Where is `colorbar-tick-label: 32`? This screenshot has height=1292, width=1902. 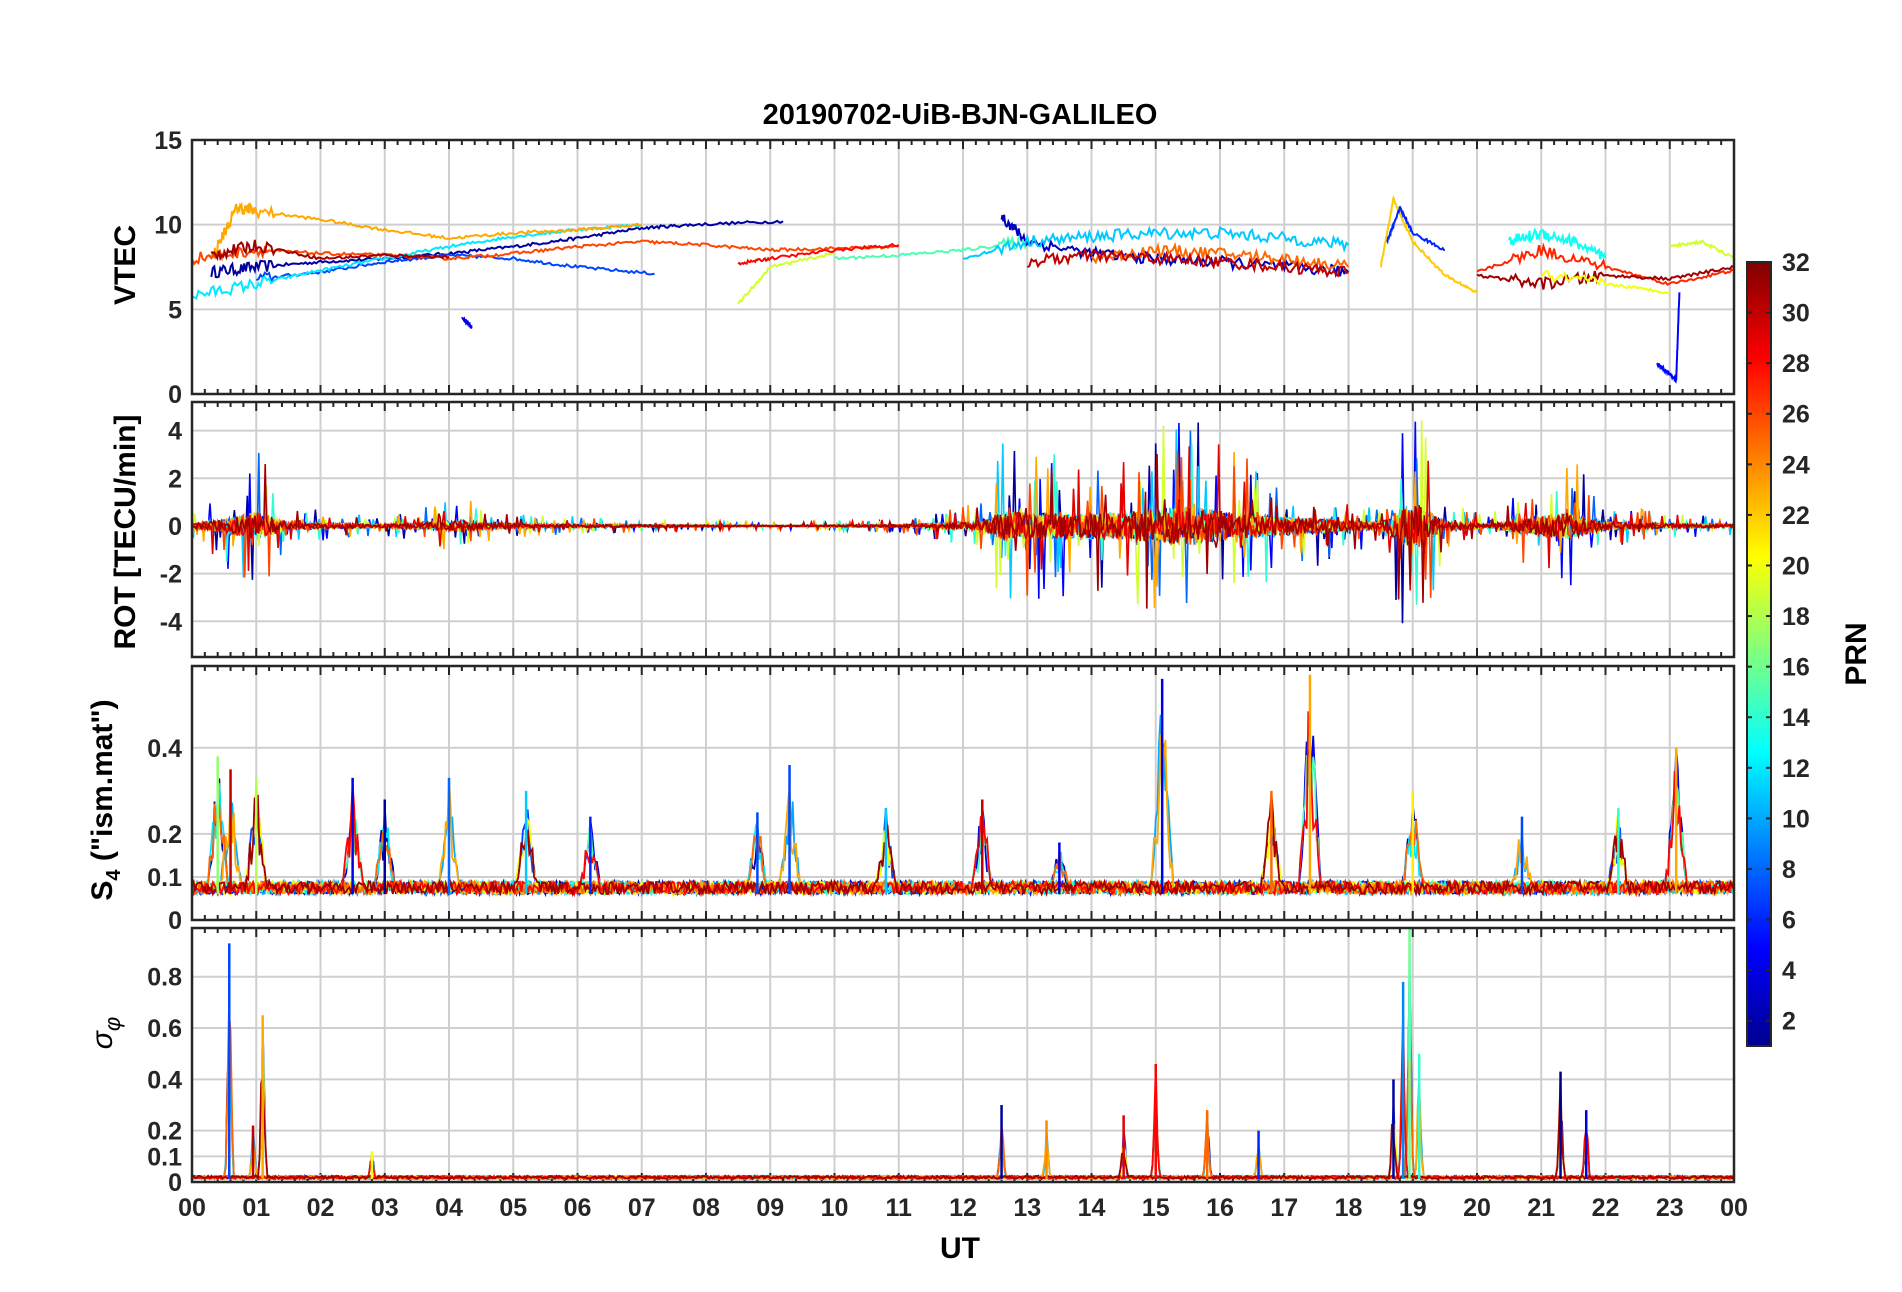 colorbar-tick-label: 32 is located at coordinates (1796, 263).